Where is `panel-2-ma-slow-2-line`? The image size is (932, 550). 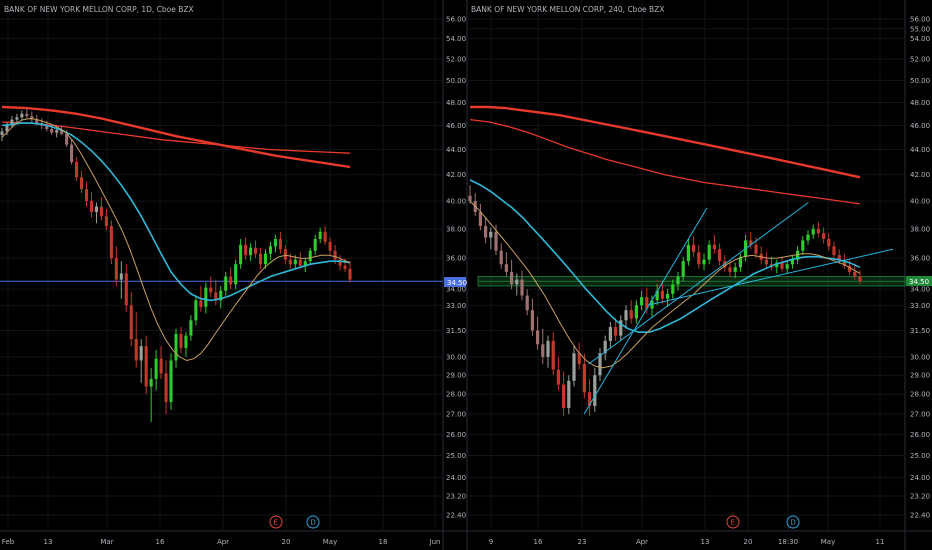 panel-2-ma-slow-2-line is located at coordinates (665, 161).